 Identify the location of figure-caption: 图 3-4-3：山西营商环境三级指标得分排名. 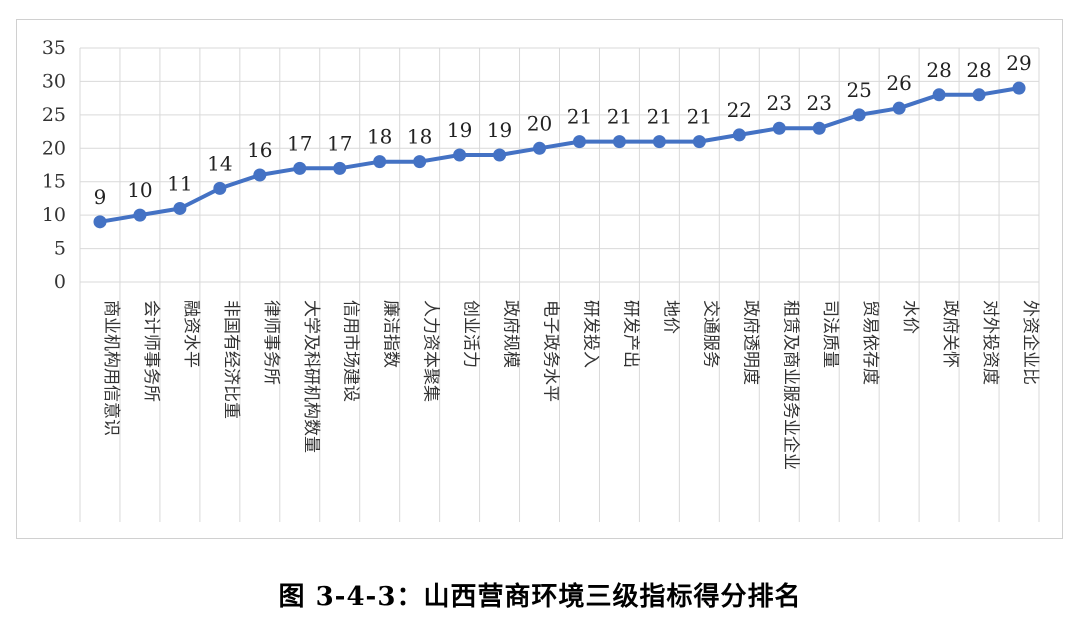
(540, 597).